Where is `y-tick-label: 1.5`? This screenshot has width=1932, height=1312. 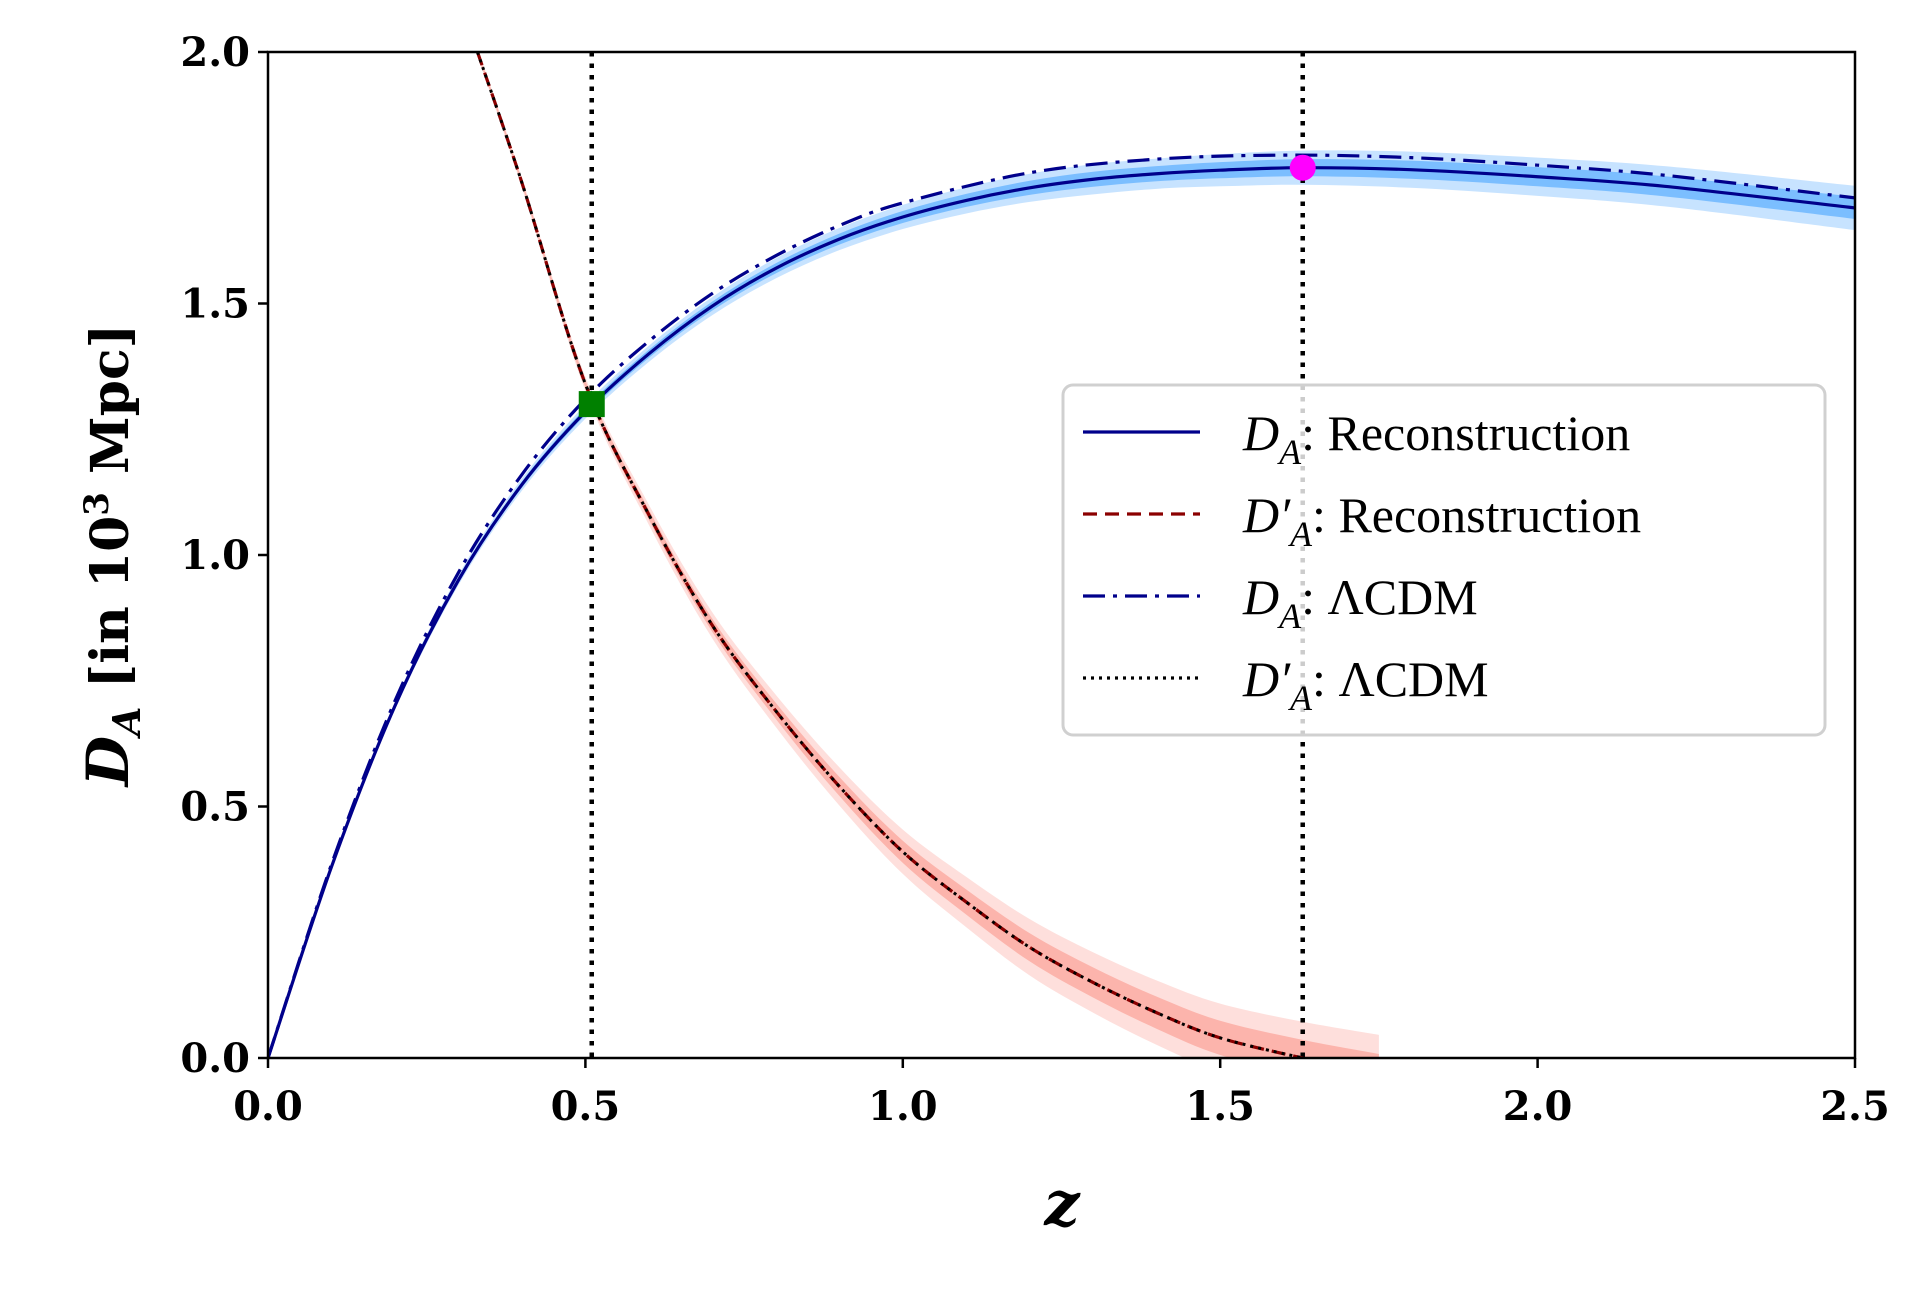
y-tick-label: 1.5 is located at coordinates (215, 304).